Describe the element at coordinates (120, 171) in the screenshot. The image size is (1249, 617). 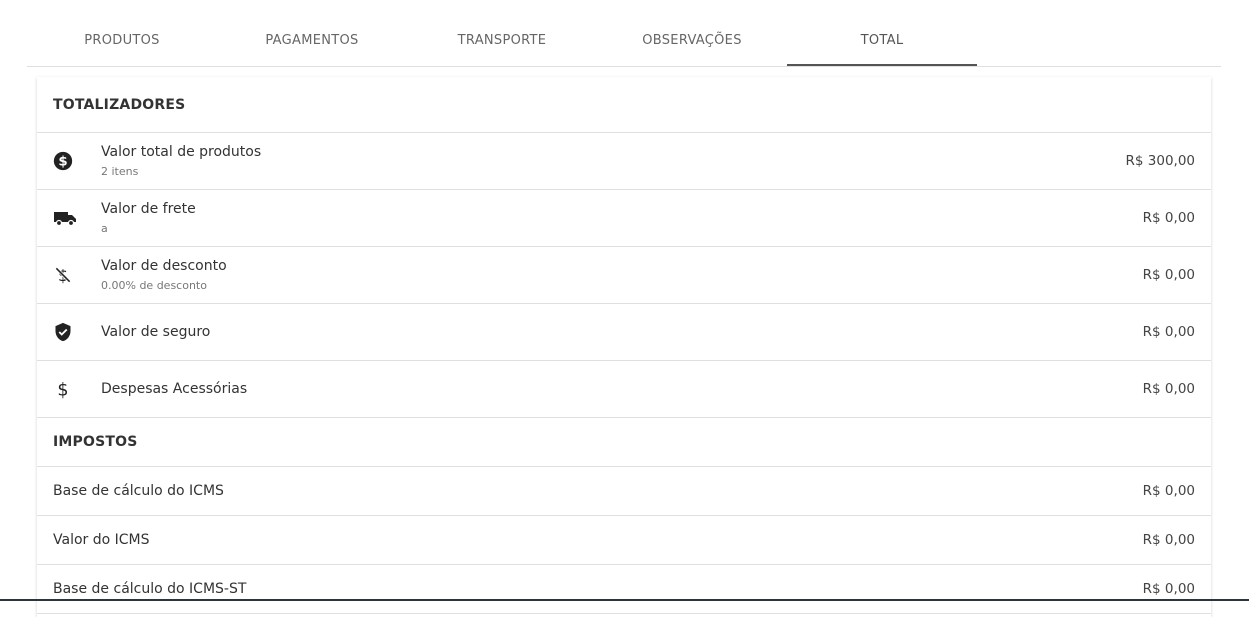
I see `item-sub: 2 itens` at that location.